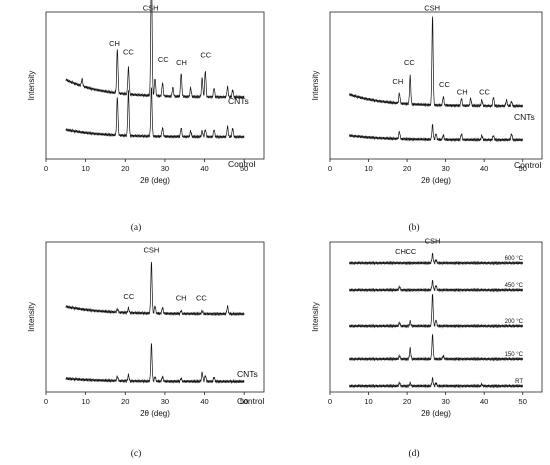 The image size is (550, 465). What do you see at coordinates (514, 322) in the screenshot?
I see `series-label: 200 °C` at bounding box center [514, 322].